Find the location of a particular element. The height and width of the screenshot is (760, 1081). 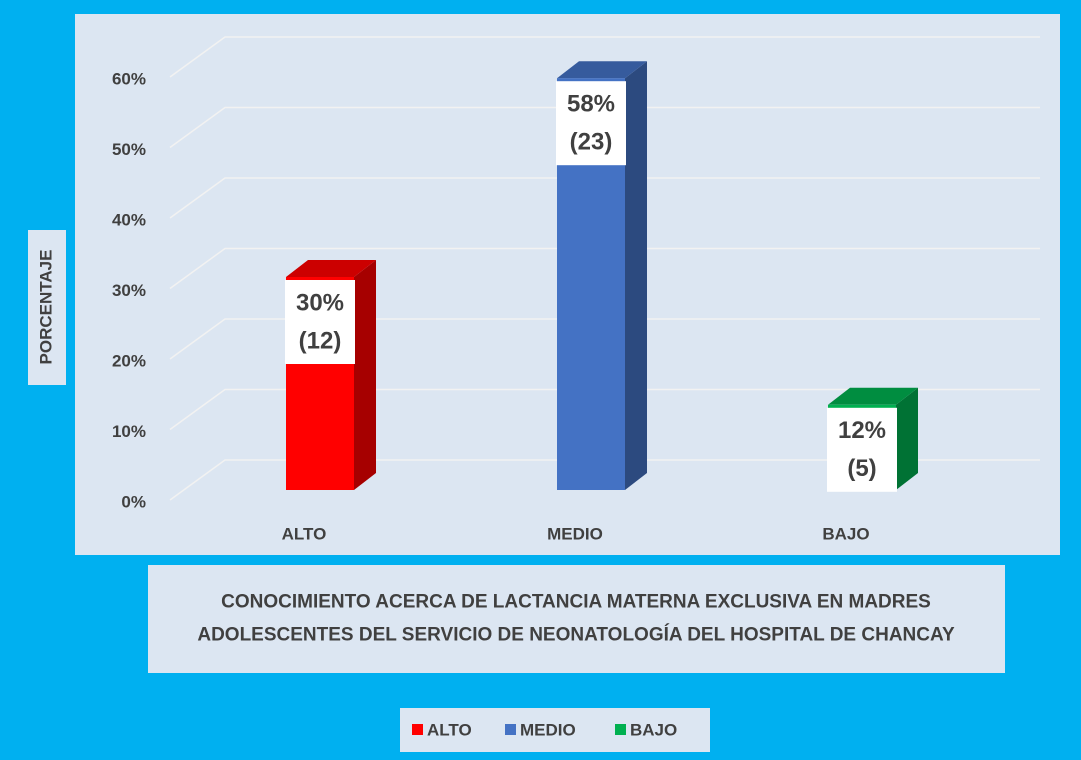

legend-label: MEDIO is located at coordinates (548, 729).